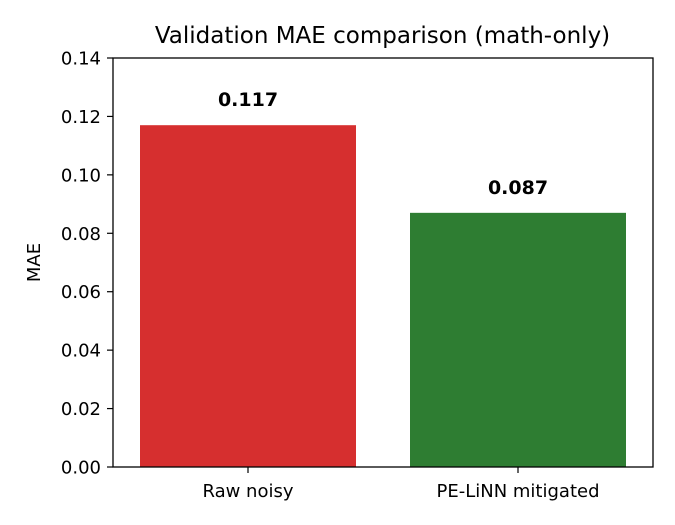  What do you see at coordinates (247, 491) in the screenshot?
I see `x-tick-label-1: Raw noisy` at bounding box center [247, 491].